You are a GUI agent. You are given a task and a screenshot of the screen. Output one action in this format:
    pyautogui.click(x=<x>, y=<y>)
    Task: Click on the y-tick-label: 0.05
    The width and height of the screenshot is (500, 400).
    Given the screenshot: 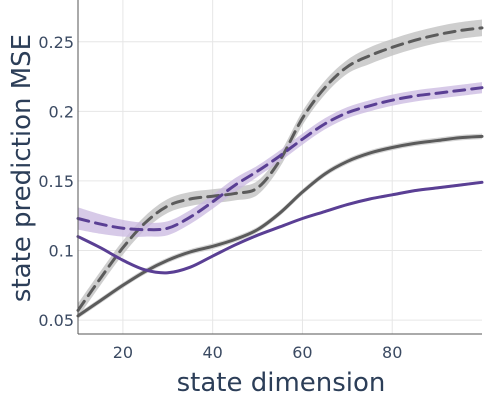 What is the action you would take?
    pyautogui.click(x=56, y=320)
    